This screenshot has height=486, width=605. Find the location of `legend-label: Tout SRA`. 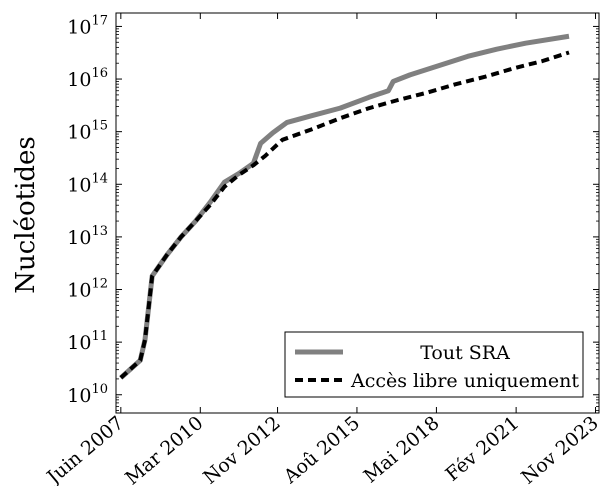

legend-label: Tout SRA is located at coordinates (465, 353).